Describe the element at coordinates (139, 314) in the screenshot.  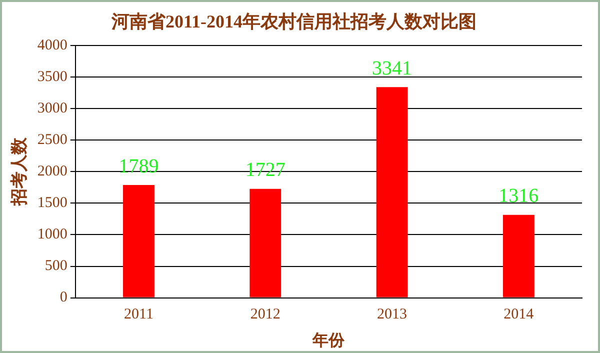
I see `x-tick-label: 2011` at that location.